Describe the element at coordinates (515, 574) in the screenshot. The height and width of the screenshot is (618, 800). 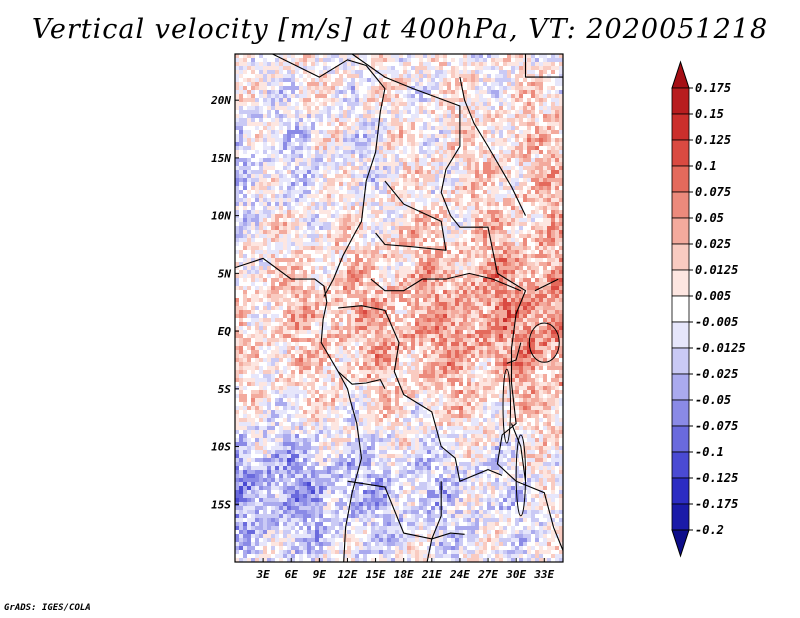
I see `lon-tick-label: 30E` at that location.